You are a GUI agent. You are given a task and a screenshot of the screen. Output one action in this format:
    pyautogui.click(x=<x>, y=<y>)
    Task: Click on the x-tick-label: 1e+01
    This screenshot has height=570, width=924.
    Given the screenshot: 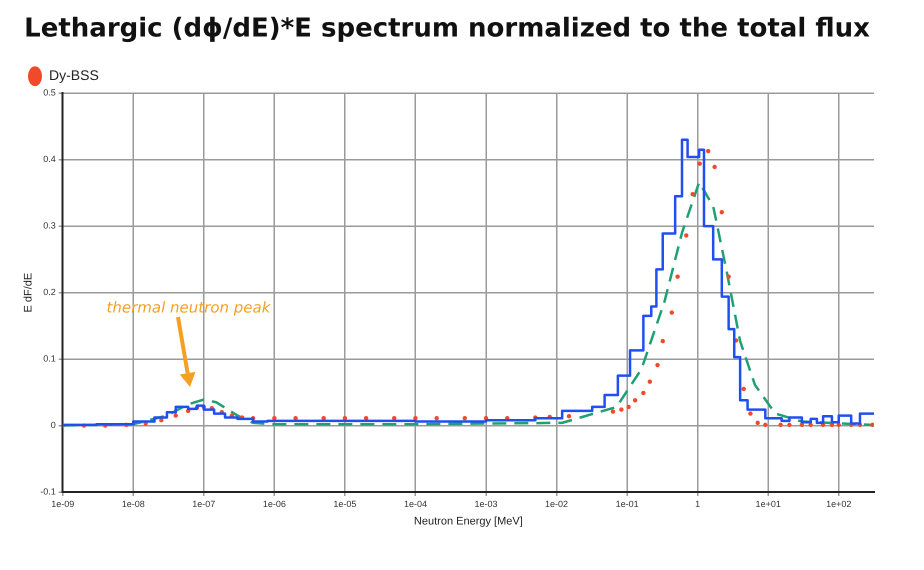 What is the action you would take?
    pyautogui.click(x=768, y=503)
    